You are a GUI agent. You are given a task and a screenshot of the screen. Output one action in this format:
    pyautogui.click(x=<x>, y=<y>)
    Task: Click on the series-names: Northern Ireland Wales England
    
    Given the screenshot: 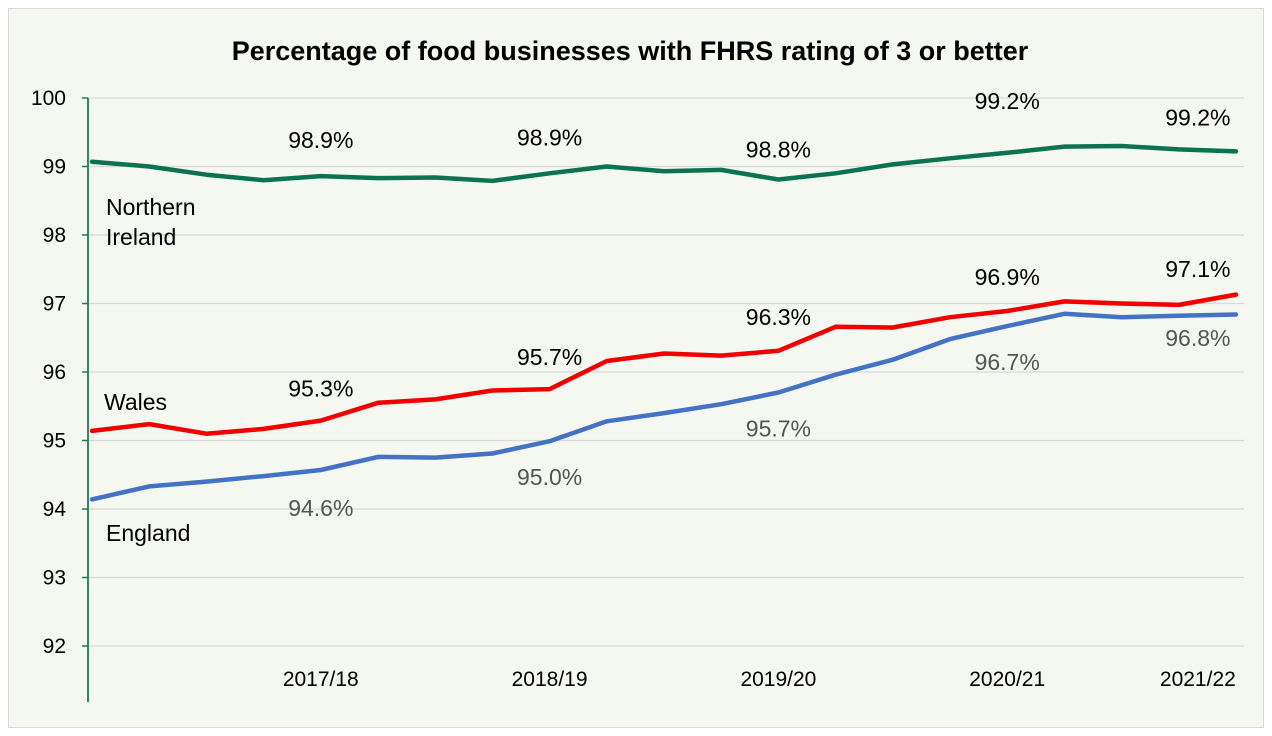 What is the action you would take?
    pyautogui.click(x=149, y=370)
    